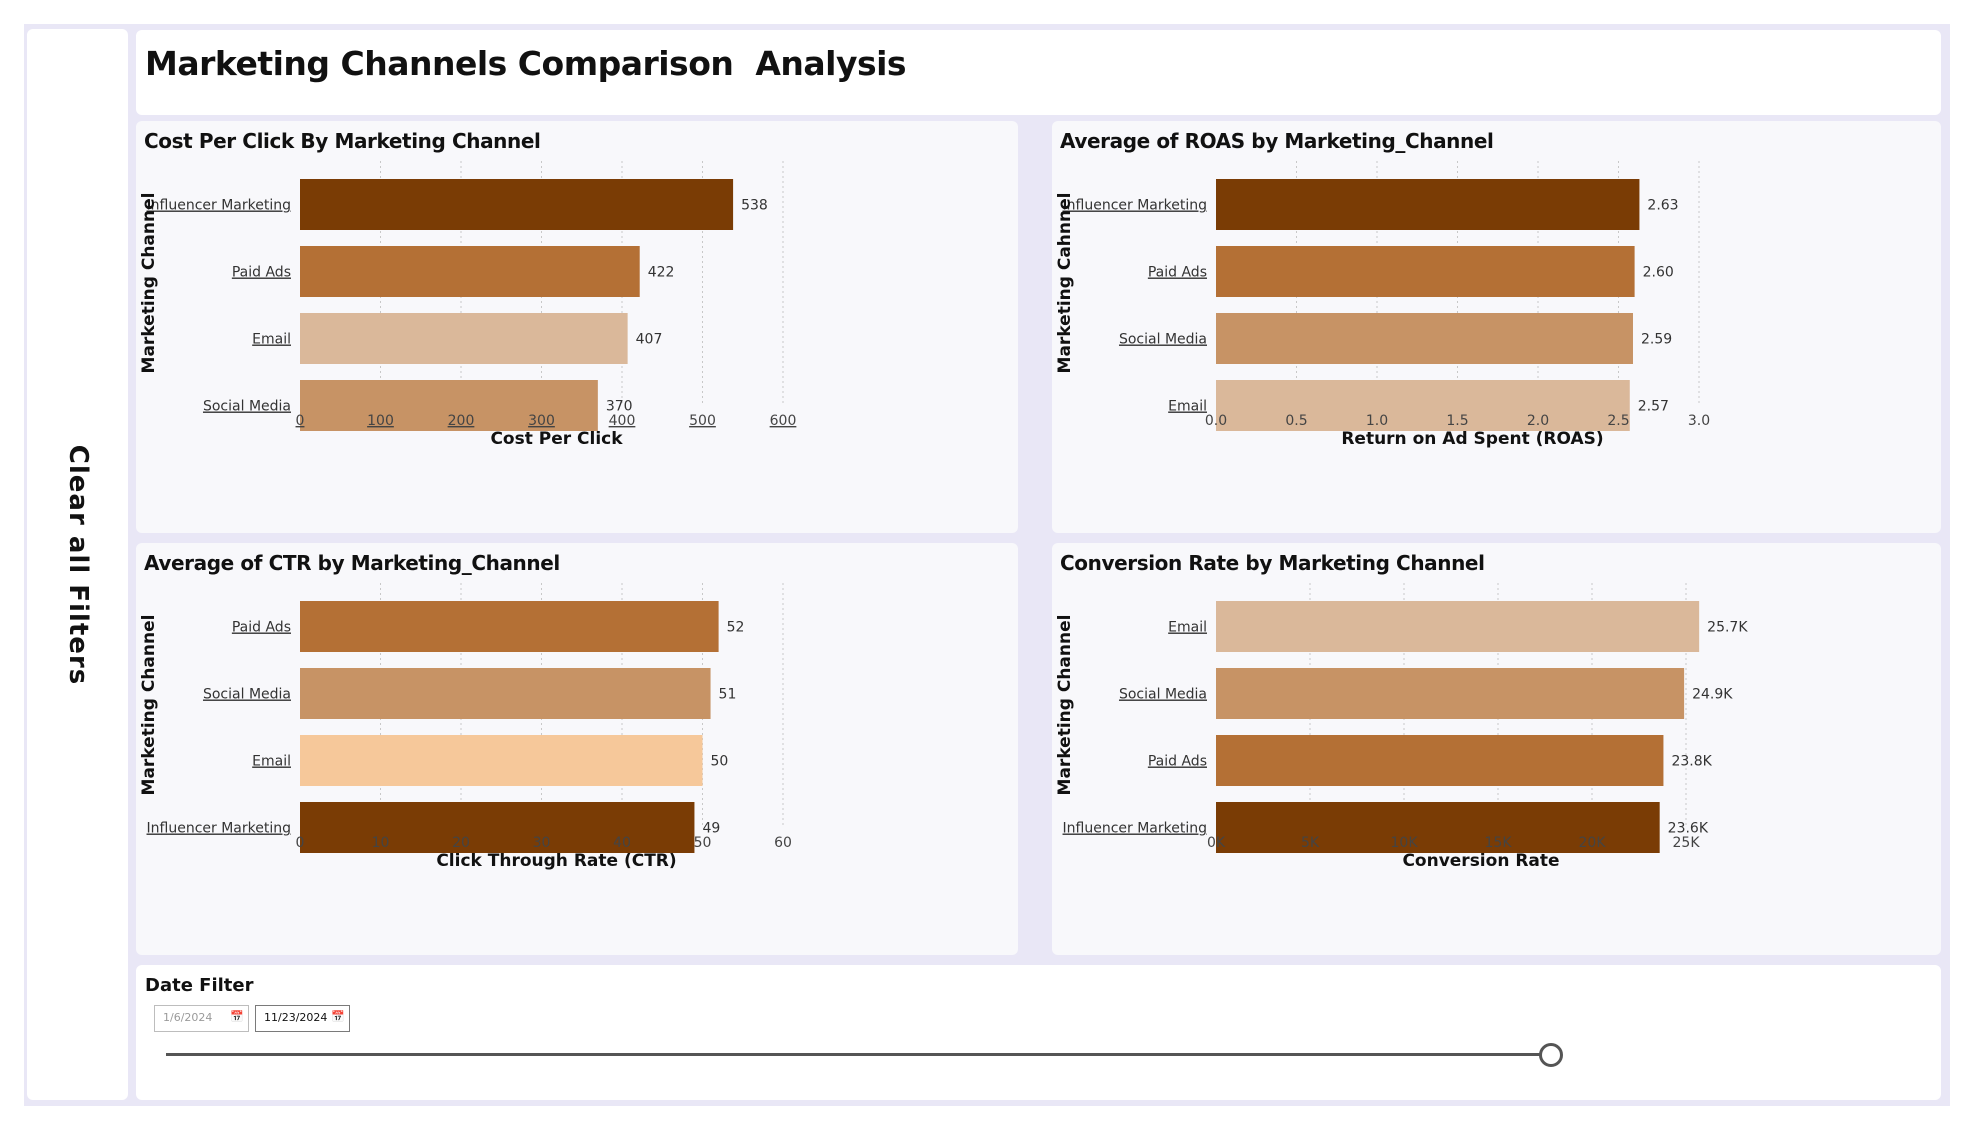 This screenshot has height=1128, width=1968. What do you see at coordinates (1216, 421) in the screenshot?
I see `x-tick-label: 0.0` at bounding box center [1216, 421].